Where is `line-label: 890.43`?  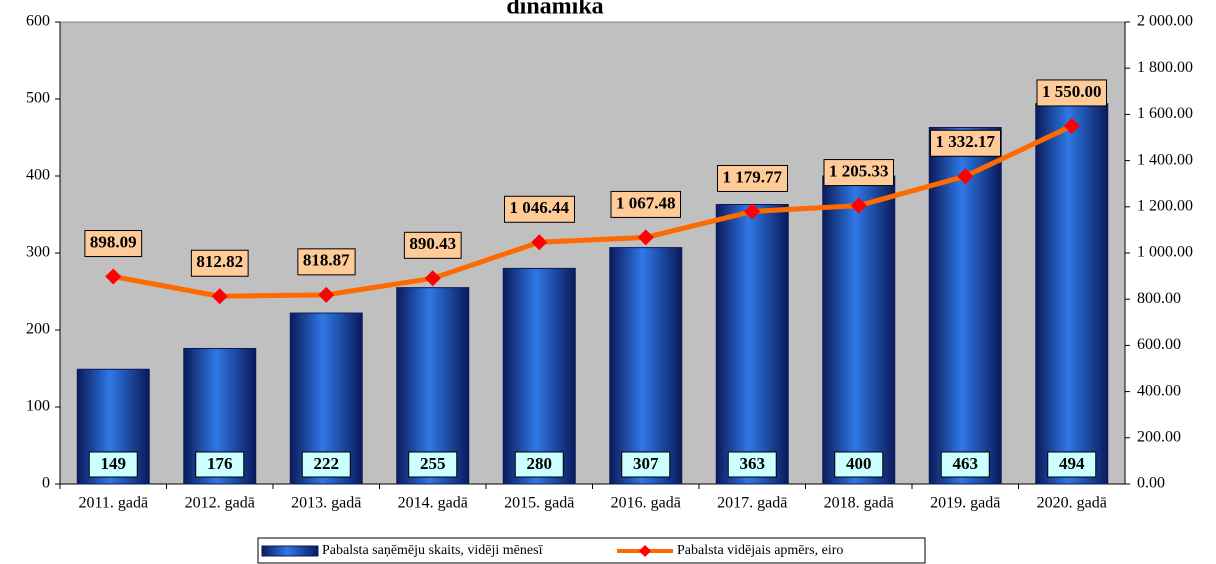
line-label: 890.43 is located at coordinates (432, 243).